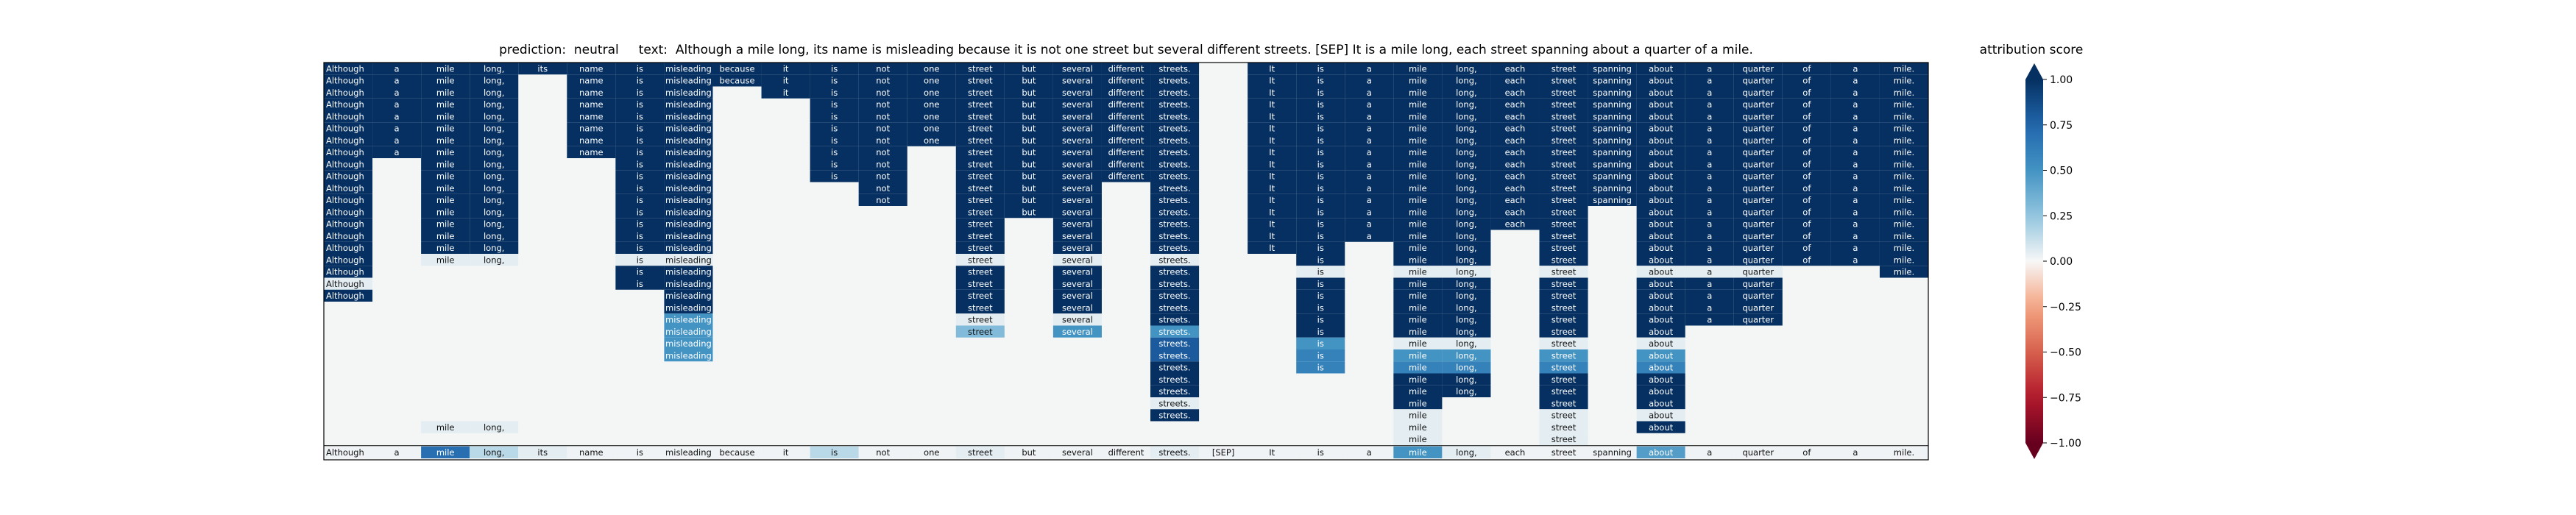 Image resolution: width=2576 pixels, height=515 pixels. Describe the element at coordinates (1758, 93) in the screenshot. I see `cell-token-label: quarter` at that location.